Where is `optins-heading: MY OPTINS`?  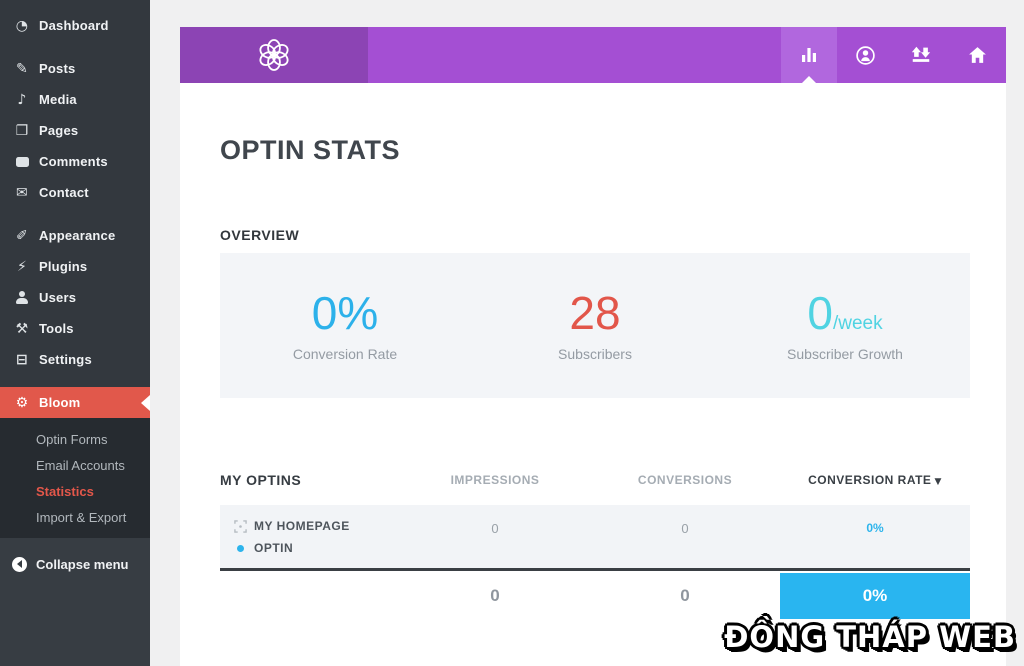
optins-heading: MY OPTINS is located at coordinates (261, 480).